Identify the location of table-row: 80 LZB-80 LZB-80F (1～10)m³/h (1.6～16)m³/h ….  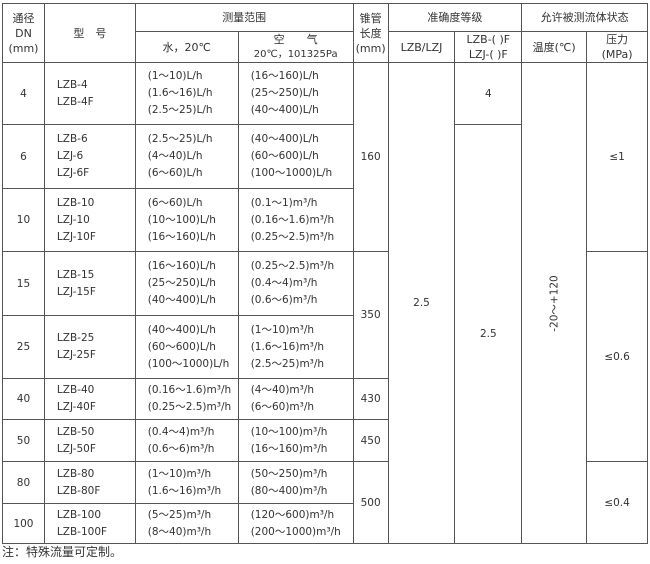
(325, 502).